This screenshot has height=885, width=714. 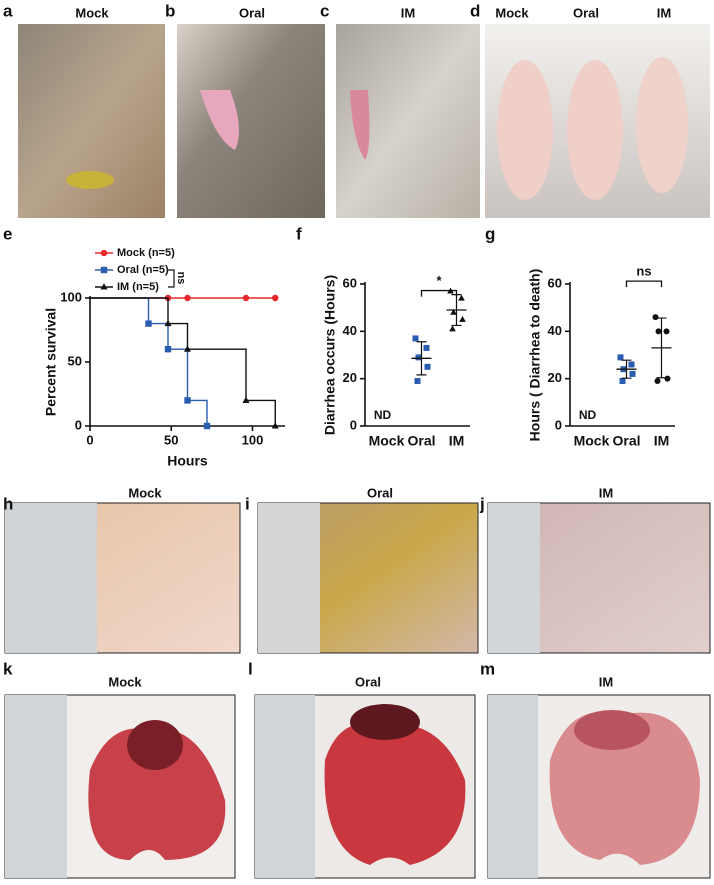 I want to click on panel-label: j, so click(x=482, y=503).